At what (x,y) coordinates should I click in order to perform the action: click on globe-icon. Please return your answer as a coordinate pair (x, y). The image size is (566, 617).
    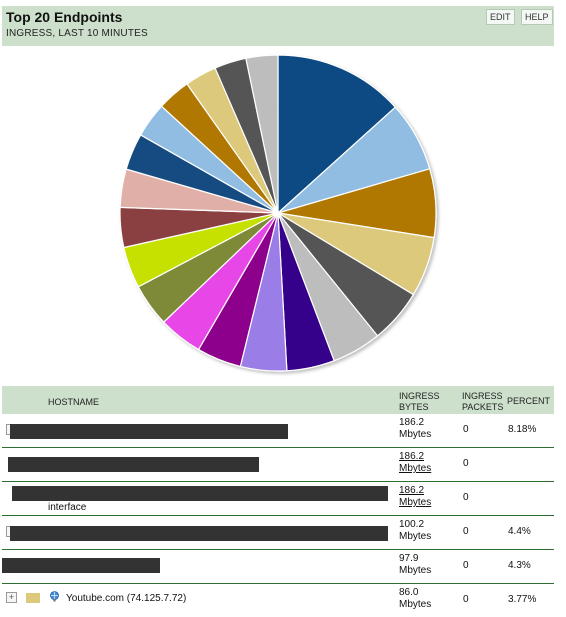
    Looking at the image, I should click on (54, 596).